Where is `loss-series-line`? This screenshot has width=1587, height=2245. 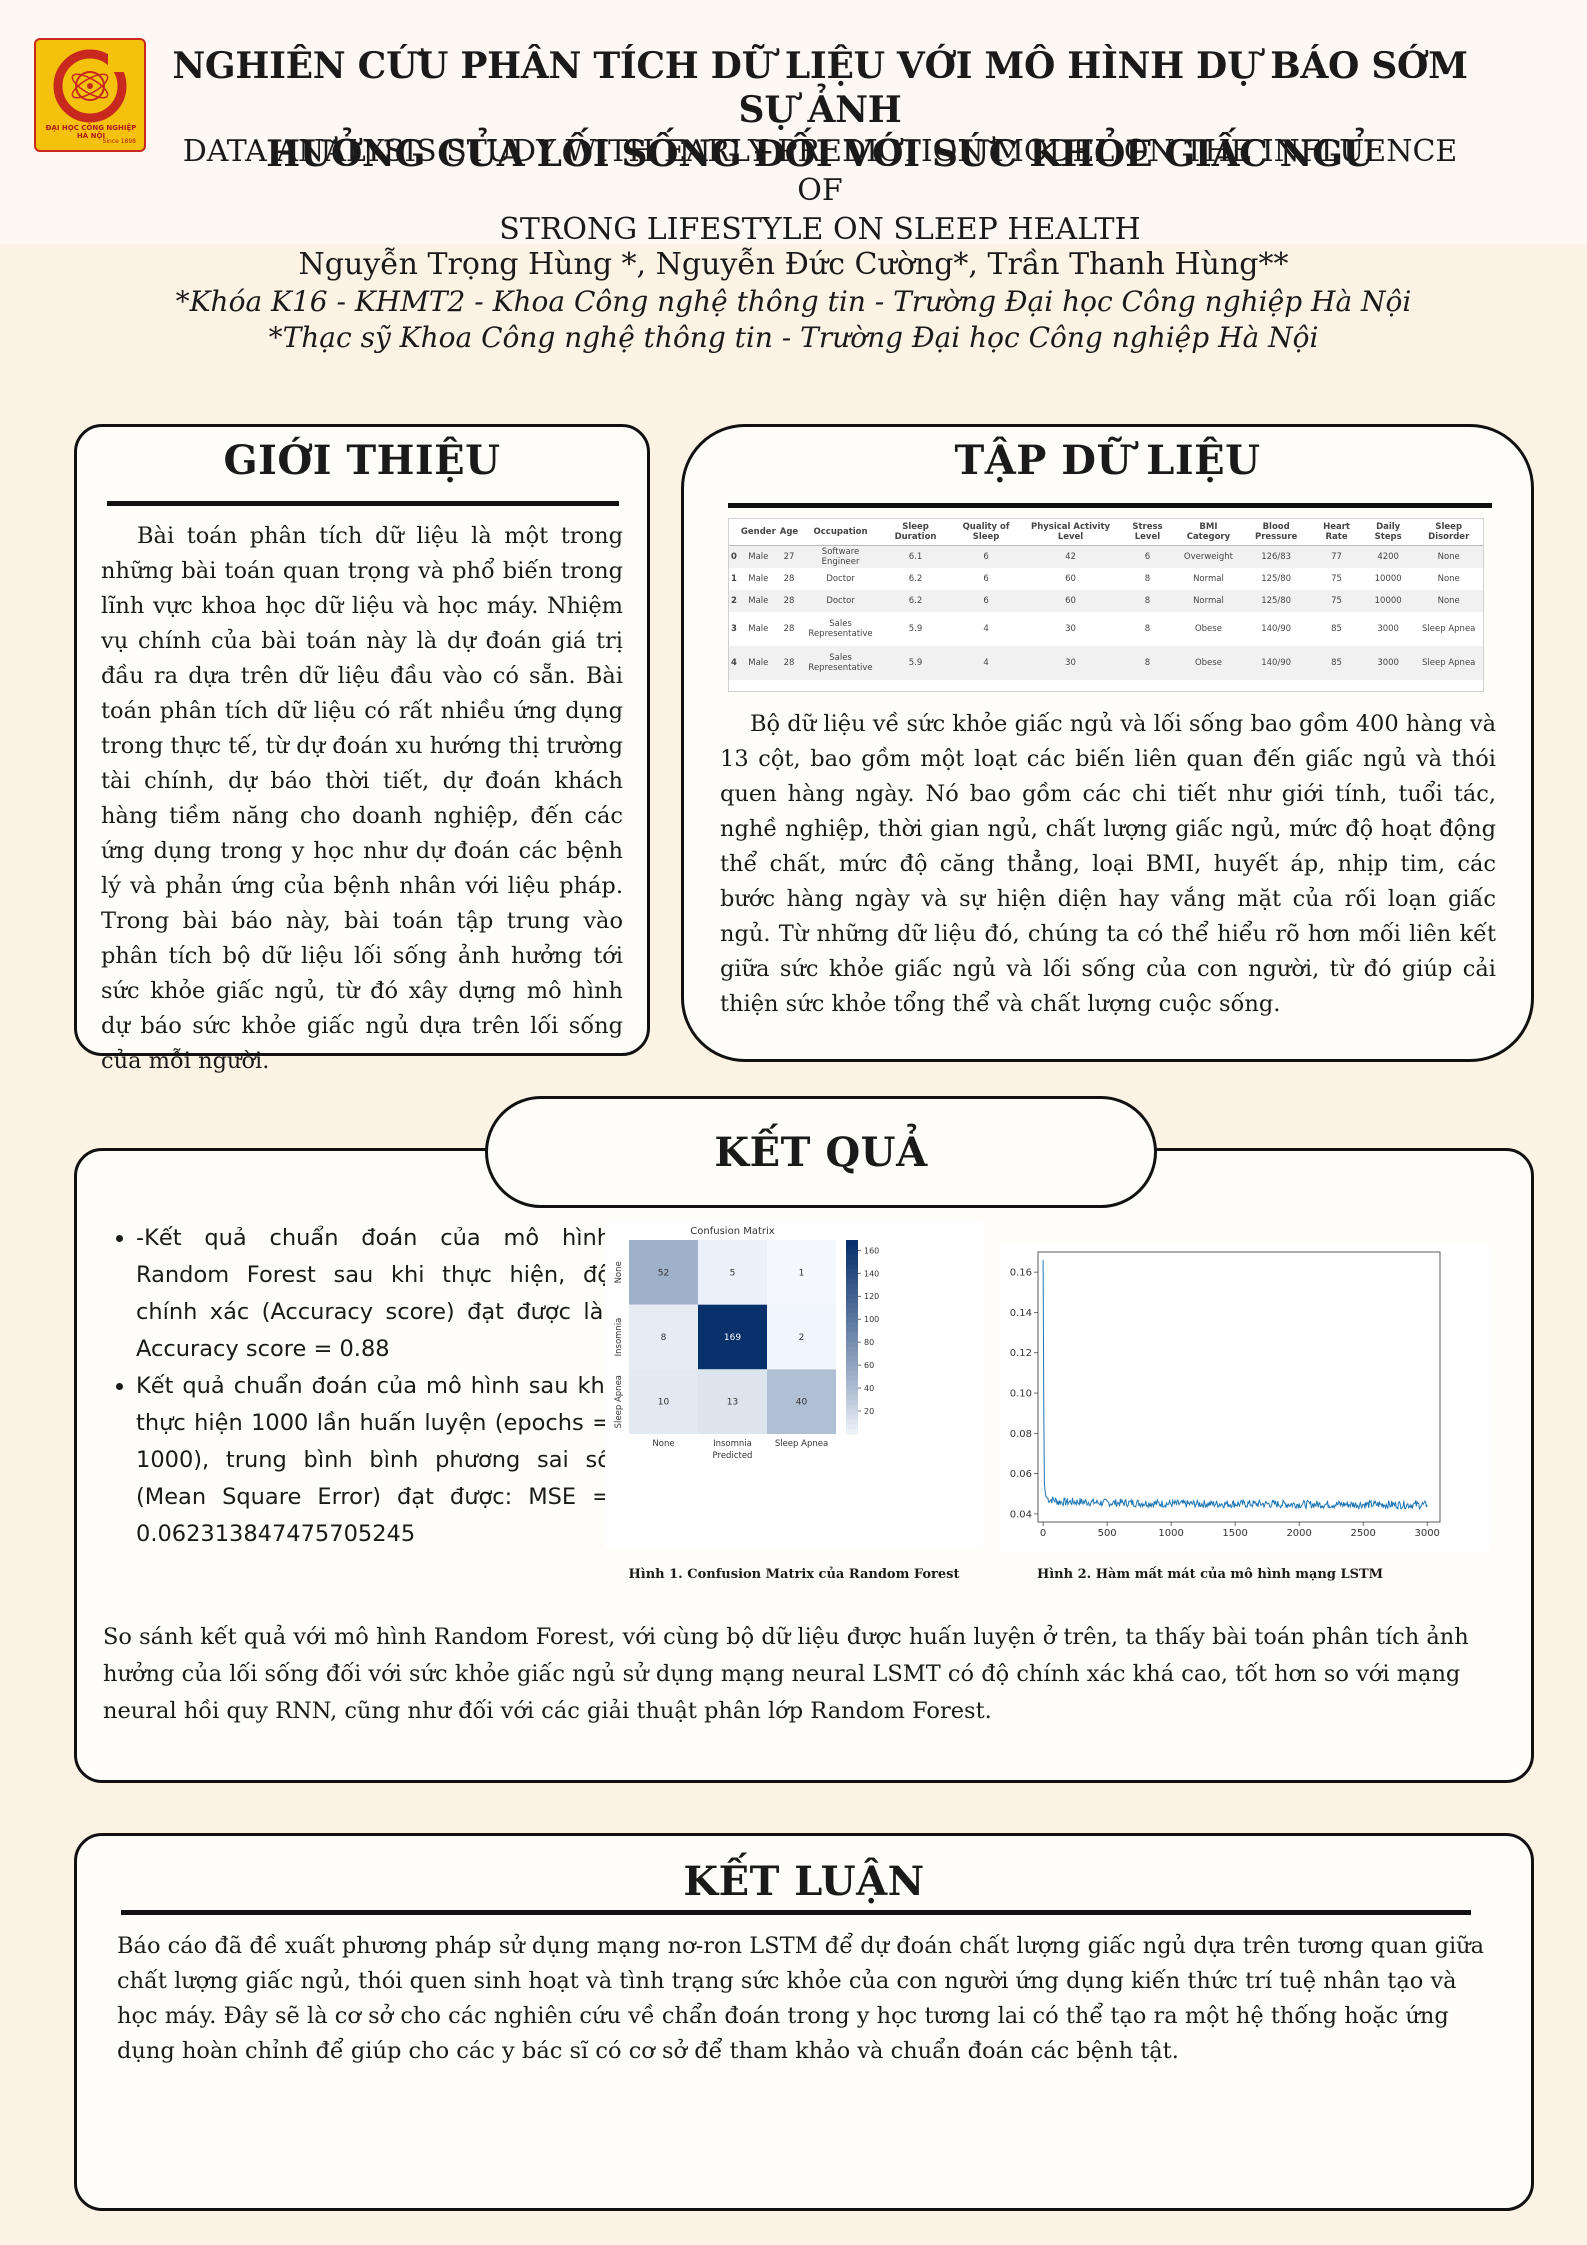 loss-series-line is located at coordinates (1235, 1385).